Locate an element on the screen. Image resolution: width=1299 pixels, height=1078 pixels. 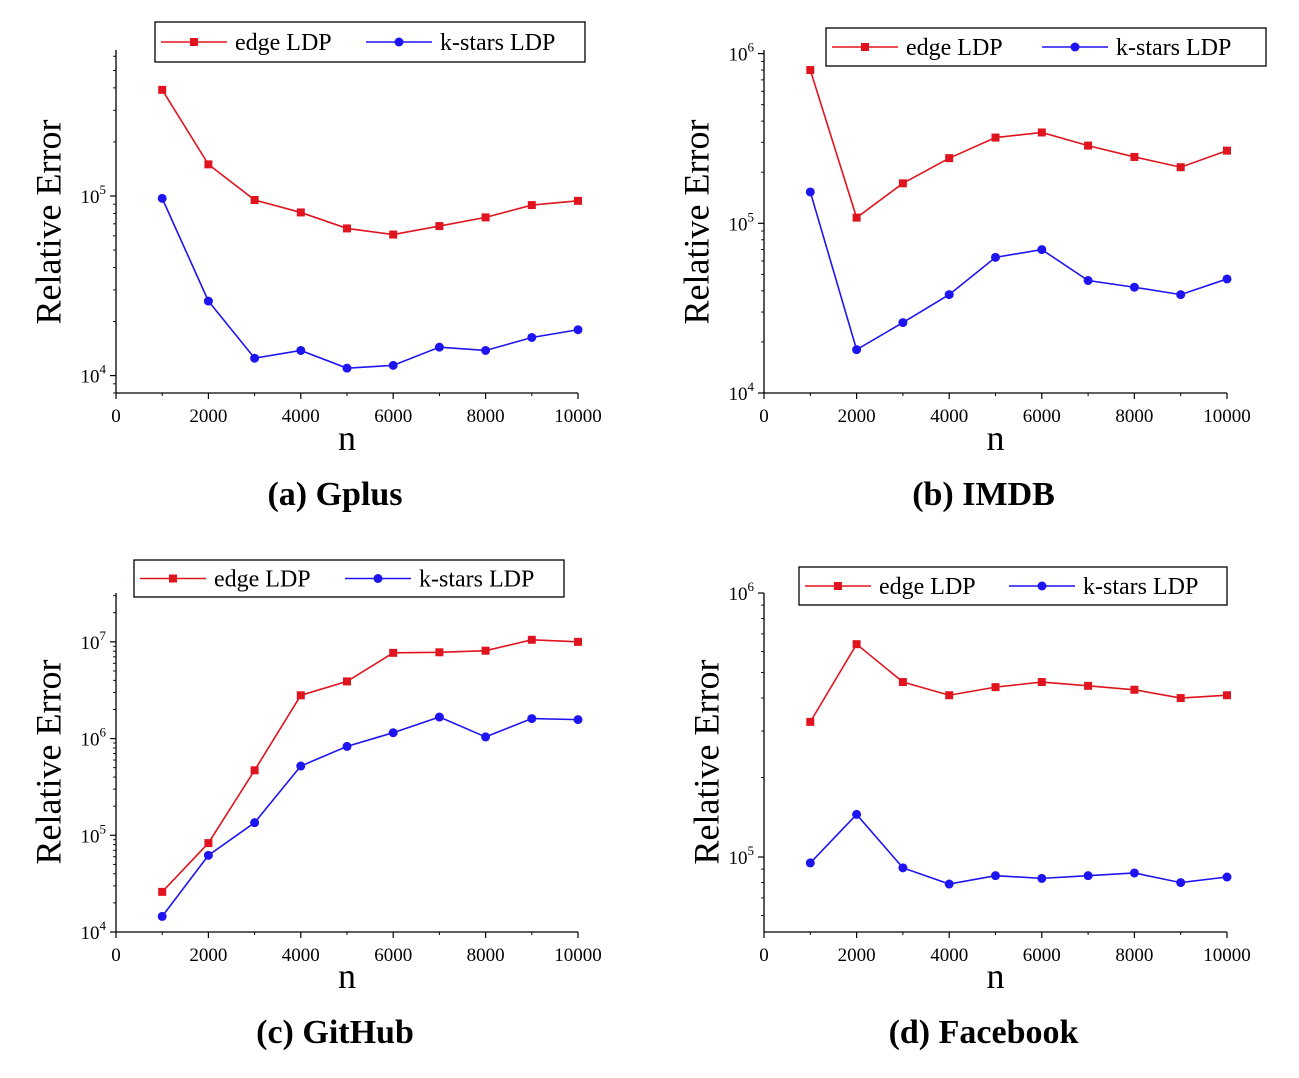
chart-caption: (b) IMDB is located at coordinates (983, 494).